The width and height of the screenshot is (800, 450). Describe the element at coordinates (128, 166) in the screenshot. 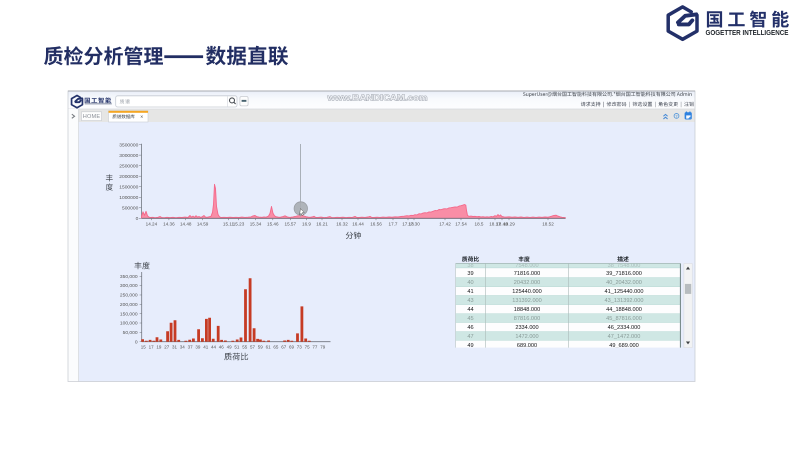

I see `svg-text: 2500000` at that location.